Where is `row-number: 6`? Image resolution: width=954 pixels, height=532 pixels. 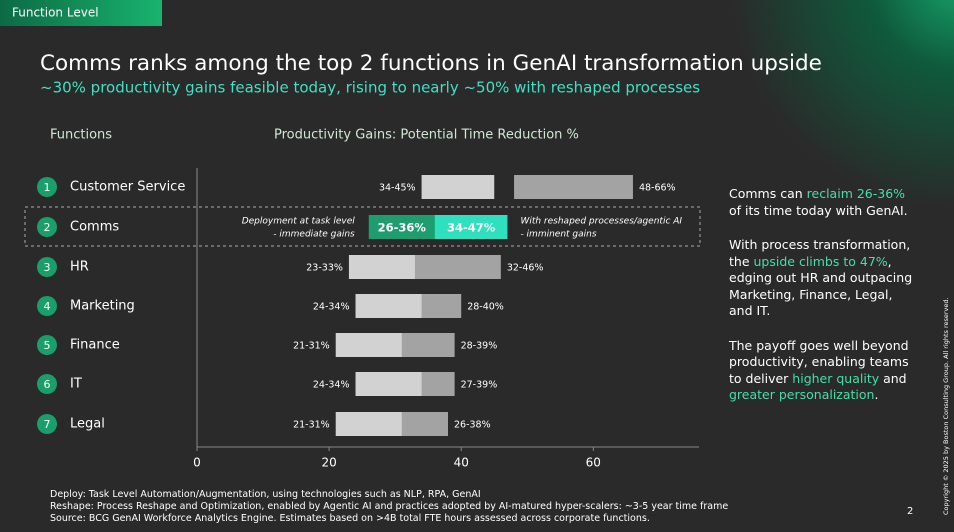 row-number: 6 is located at coordinates (47, 384).